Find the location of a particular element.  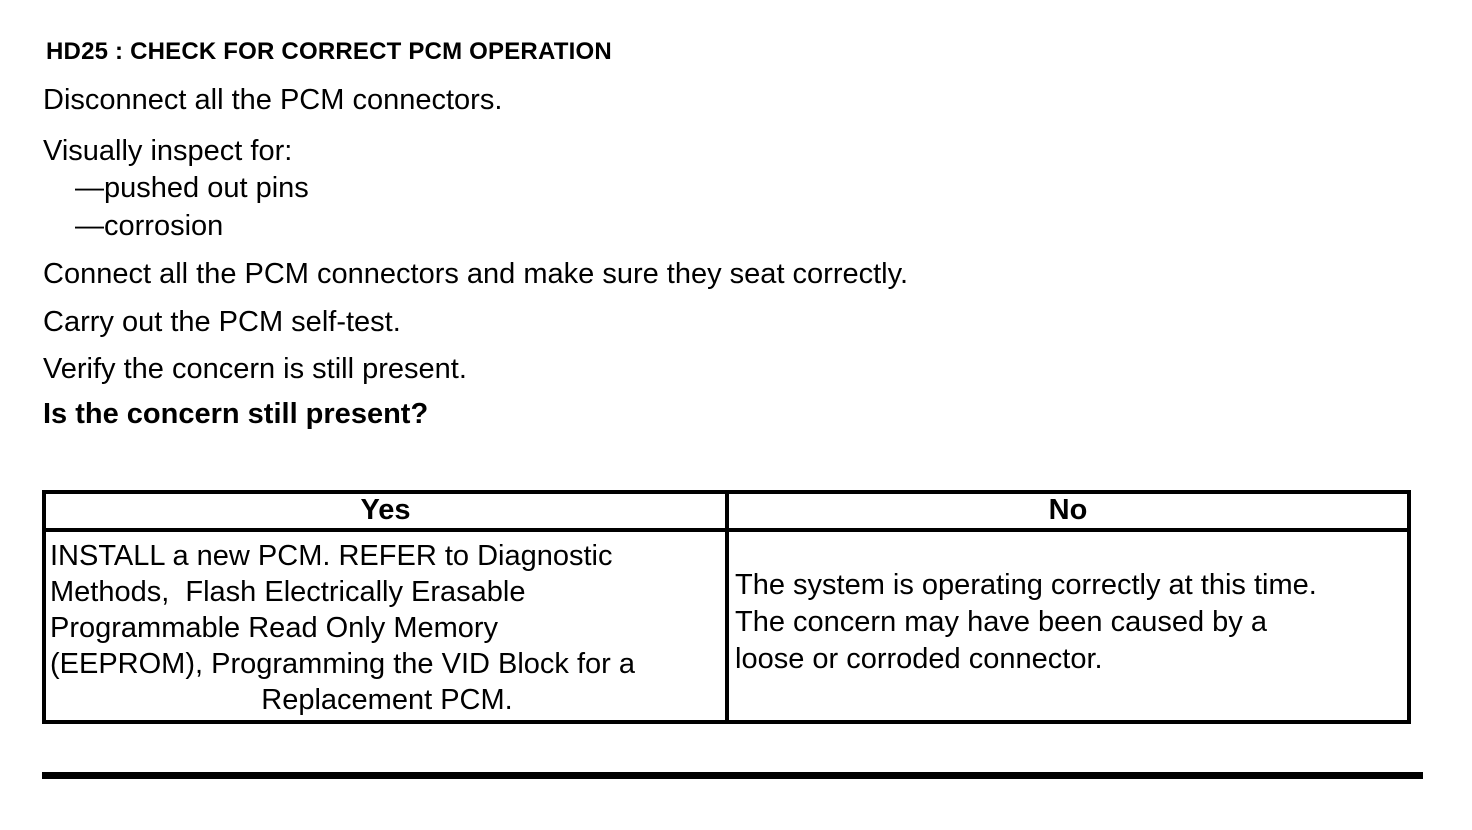

yes-action-line: Replacement PCM. is located at coordinates (387, 700).